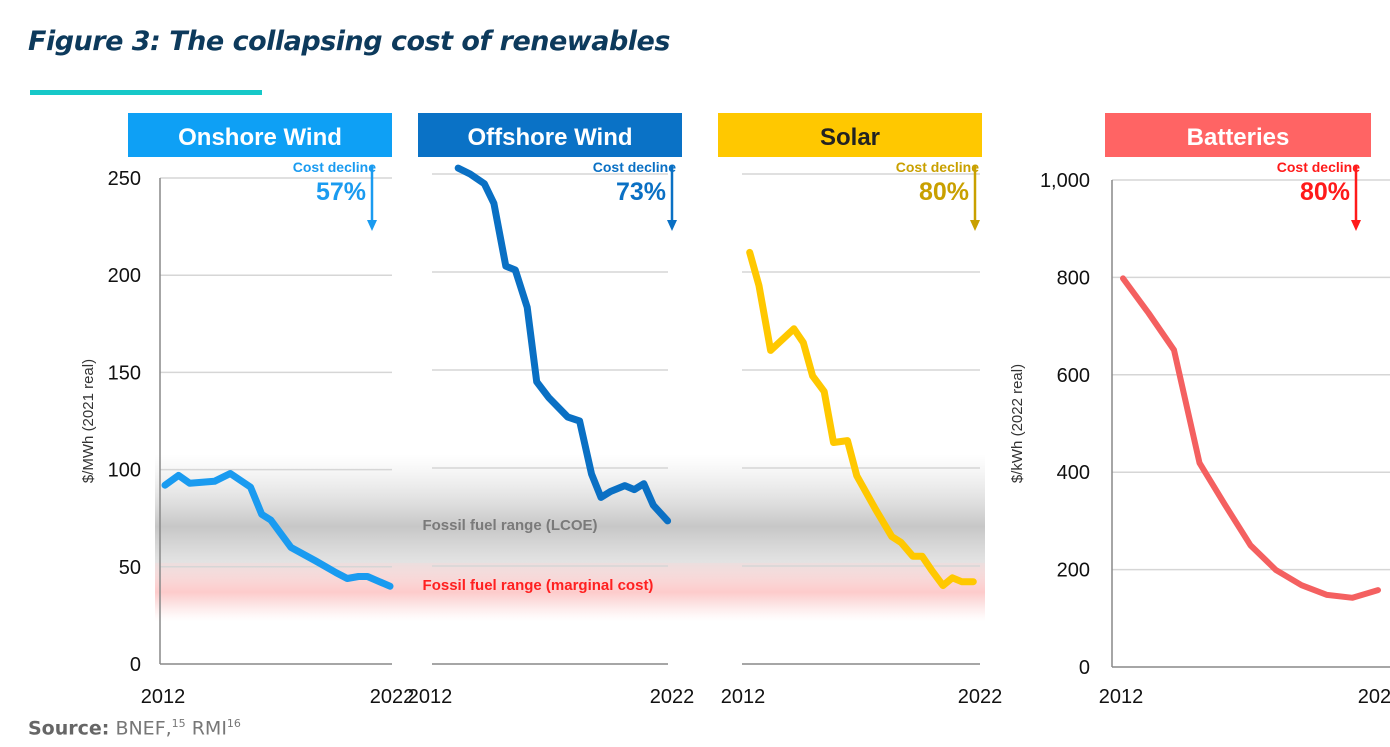 The image size is (1390, 747). I want to click on panel-title: Onshore Wind, so click(260, 137).